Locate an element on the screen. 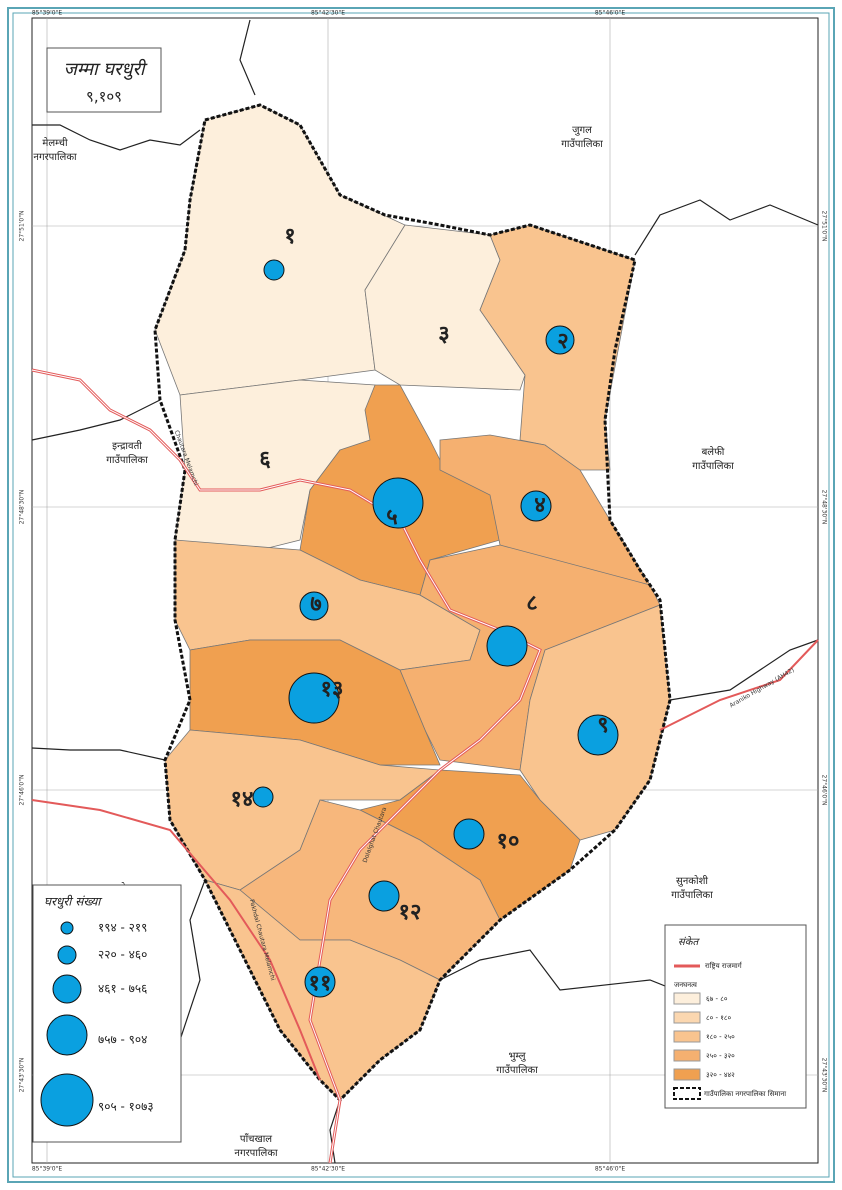  neighbor-label: सुनकोशी is located at coordinates (692, 881).